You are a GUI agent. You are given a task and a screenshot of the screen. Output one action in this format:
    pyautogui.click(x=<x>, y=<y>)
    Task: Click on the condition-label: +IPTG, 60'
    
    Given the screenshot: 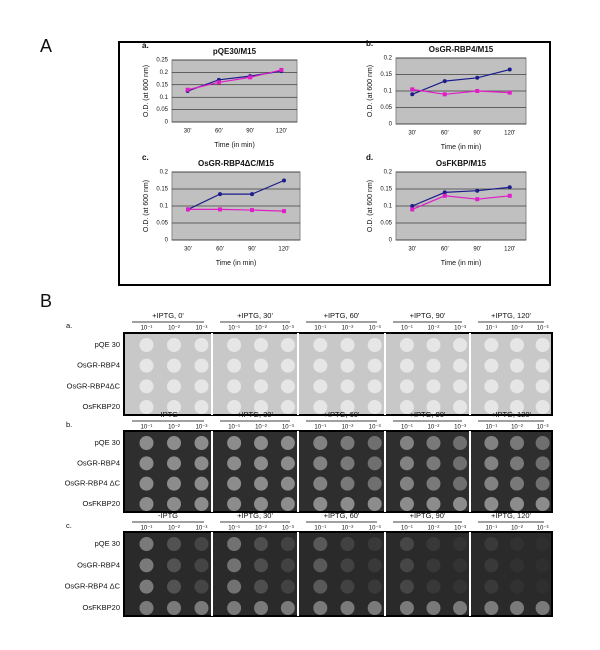 What is the action you would take?
    pyautogui.click(x=342, y=315)
    